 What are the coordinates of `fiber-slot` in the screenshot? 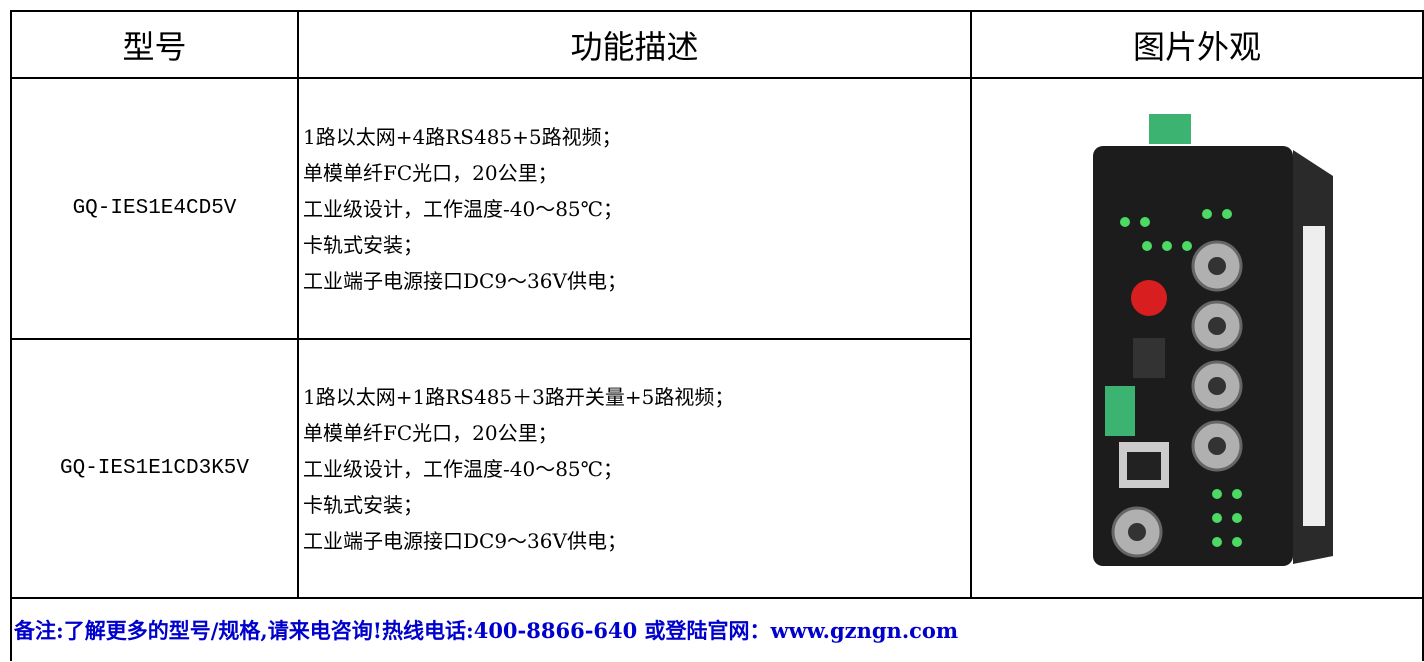 It's located at (1149, 358).